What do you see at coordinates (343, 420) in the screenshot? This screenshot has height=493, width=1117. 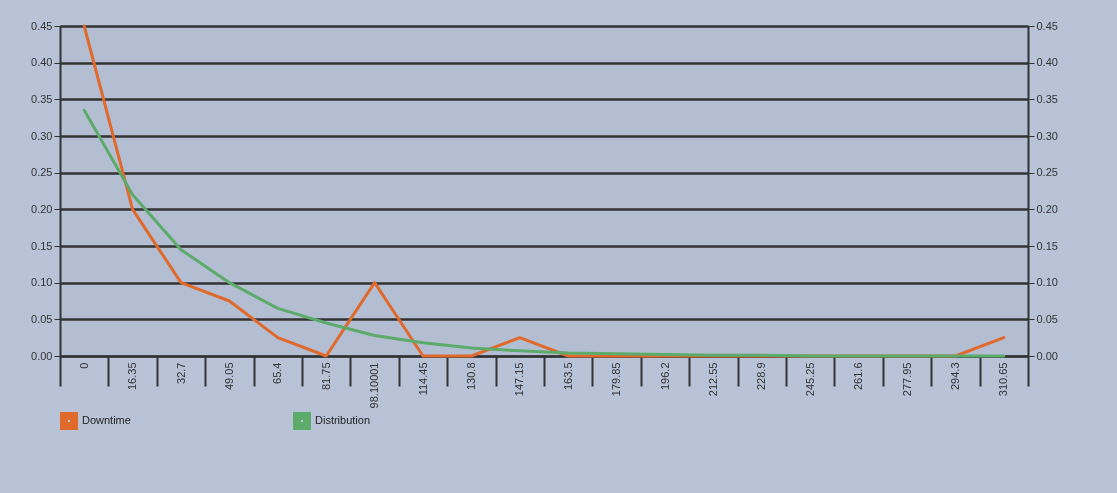 I see `legend-label: Distribution` at bounding box center [343, 420].